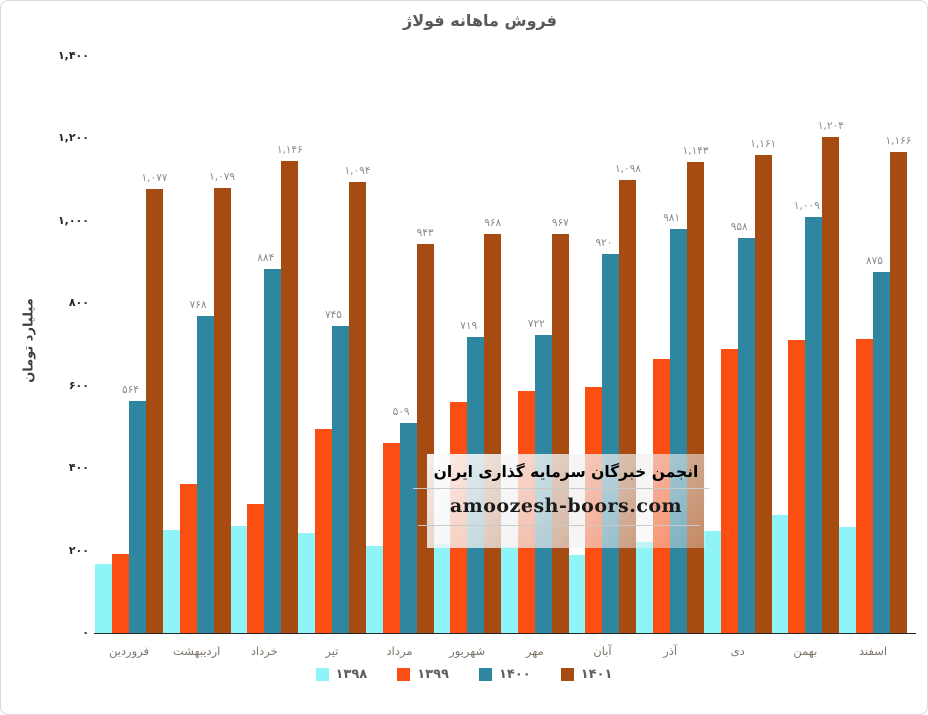  What do you see at coordinates (763, 143) in the screenshot?
I see `bar-value-label-۱۴۰۱-9: ۱,۱۶۱` at bounding box center [763, 143].